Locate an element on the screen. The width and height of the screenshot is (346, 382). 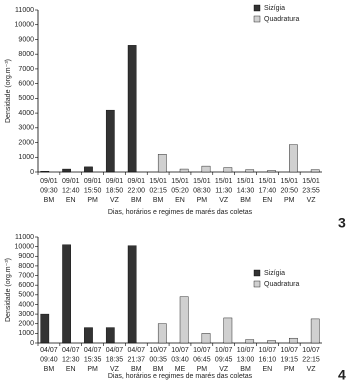
y-tick-label: 8000 is located at coordinates (26, 266).